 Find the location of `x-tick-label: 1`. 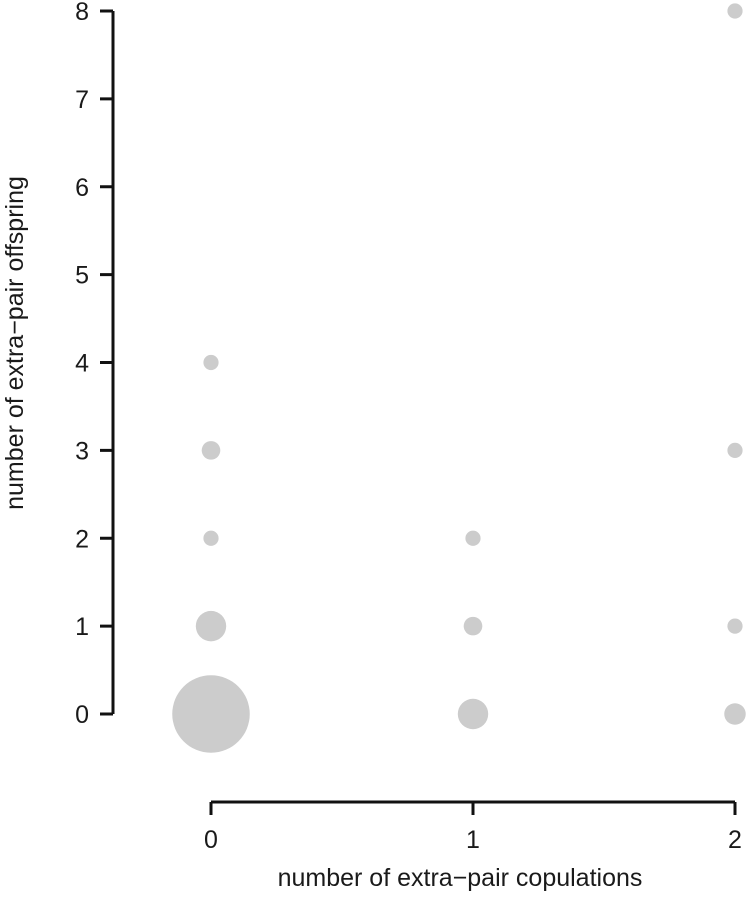

x-tick-label: 1 is located at coordinates (473, 840).